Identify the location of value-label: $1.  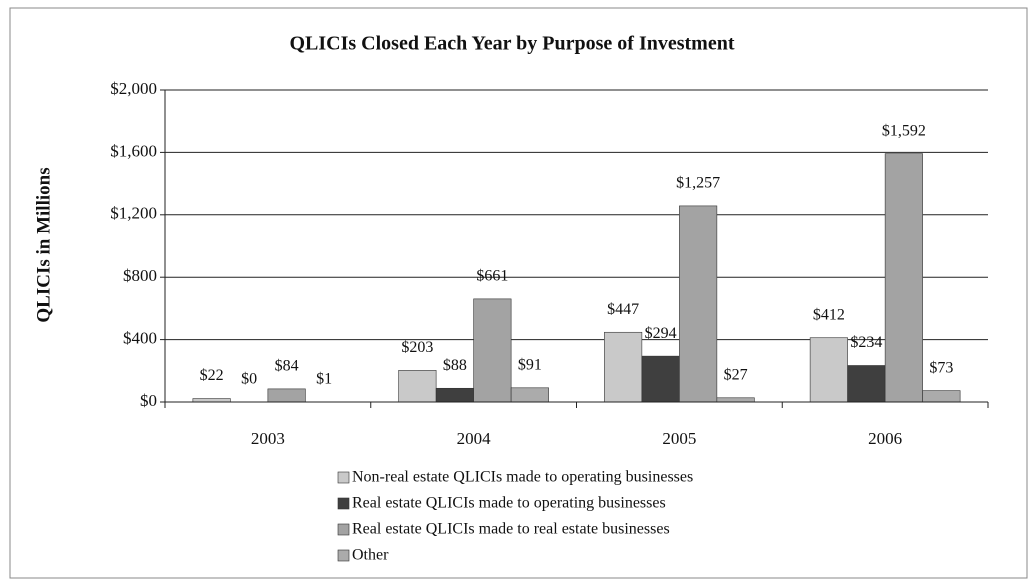
(324, 379).